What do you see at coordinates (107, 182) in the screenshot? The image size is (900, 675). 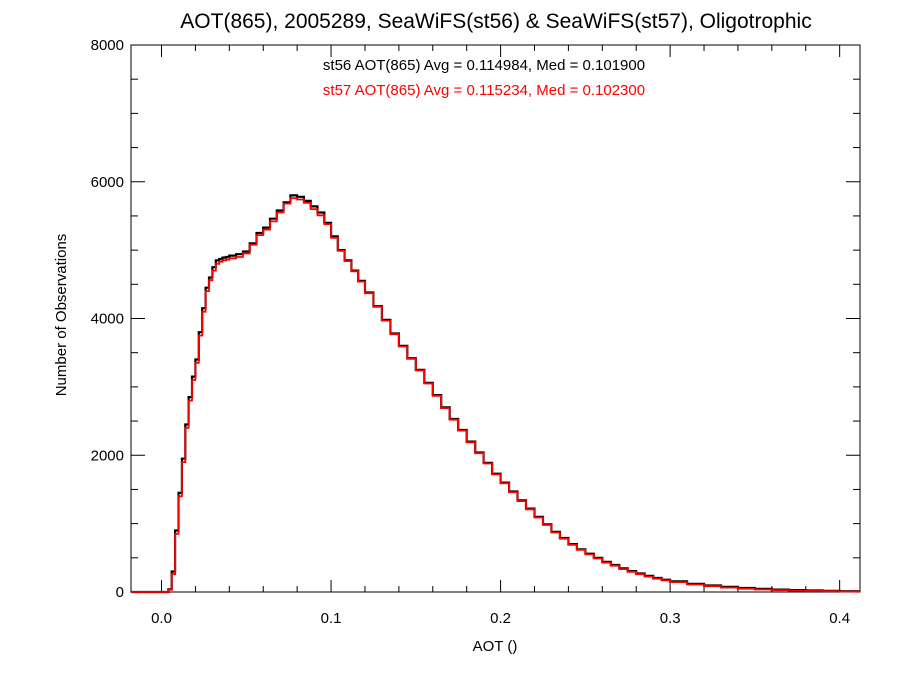 I see `y-tick-label: 6000` at bounding box center [107, 182].